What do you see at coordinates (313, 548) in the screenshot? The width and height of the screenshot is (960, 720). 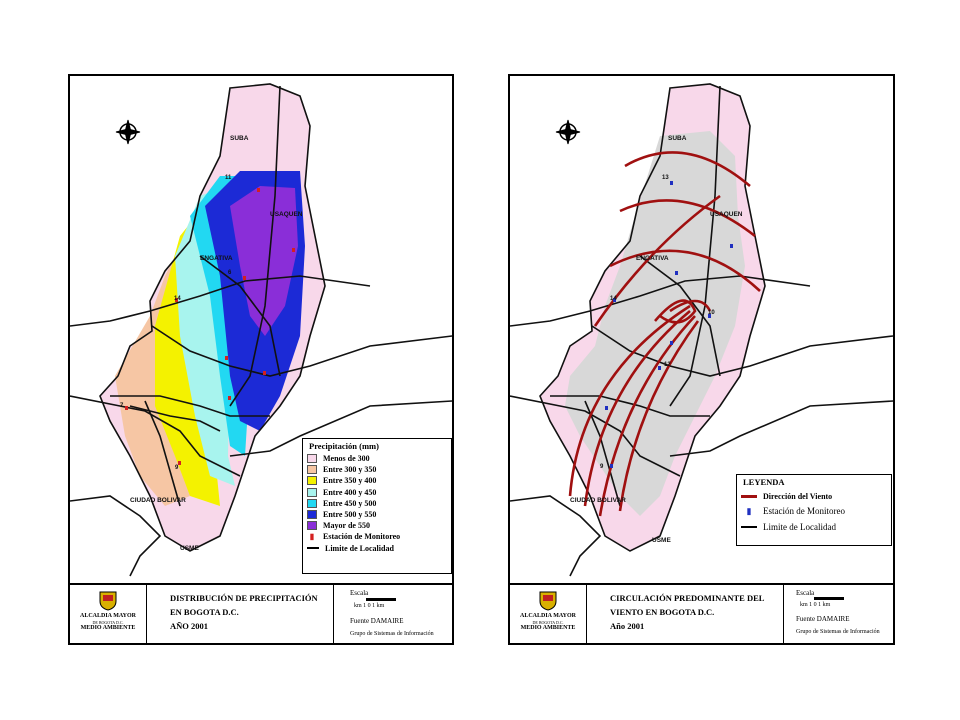 I see `boundary-line-icon` at bounding box center [313, 548].